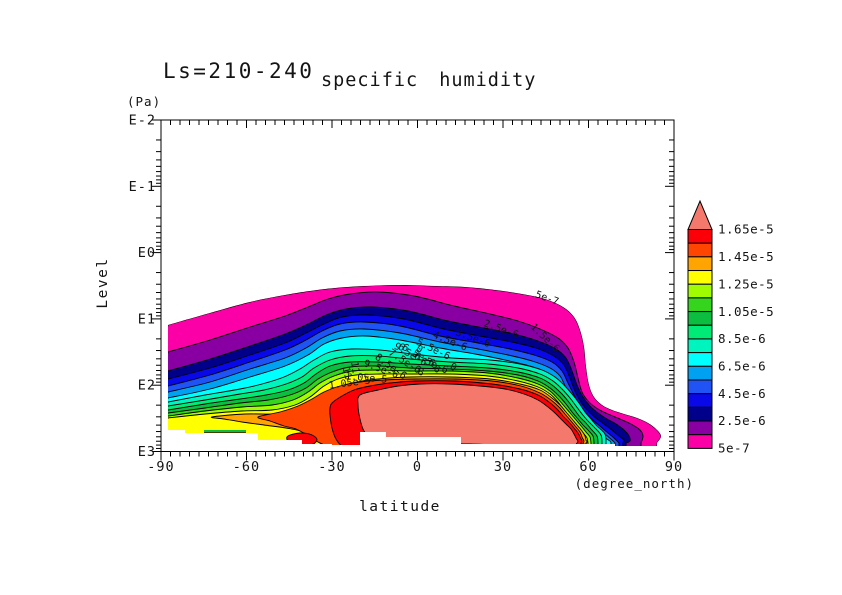  What do you see at coordinates (746, 283) in the screenshot?
I see `colorbar-label: 1.25e-5` at bounding box center [746, 283].